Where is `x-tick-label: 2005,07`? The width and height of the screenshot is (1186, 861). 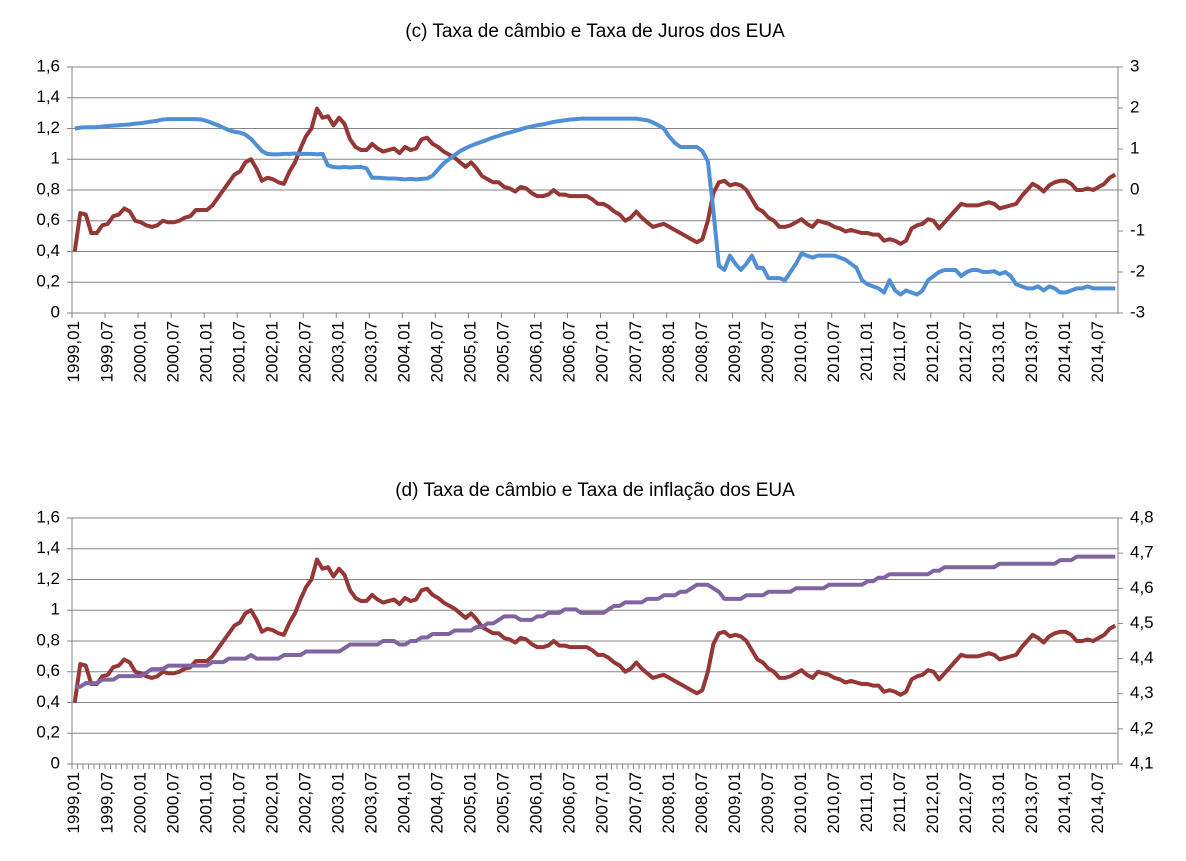
x-tick-label: 2005,07 is located at coordinates (503, 802).